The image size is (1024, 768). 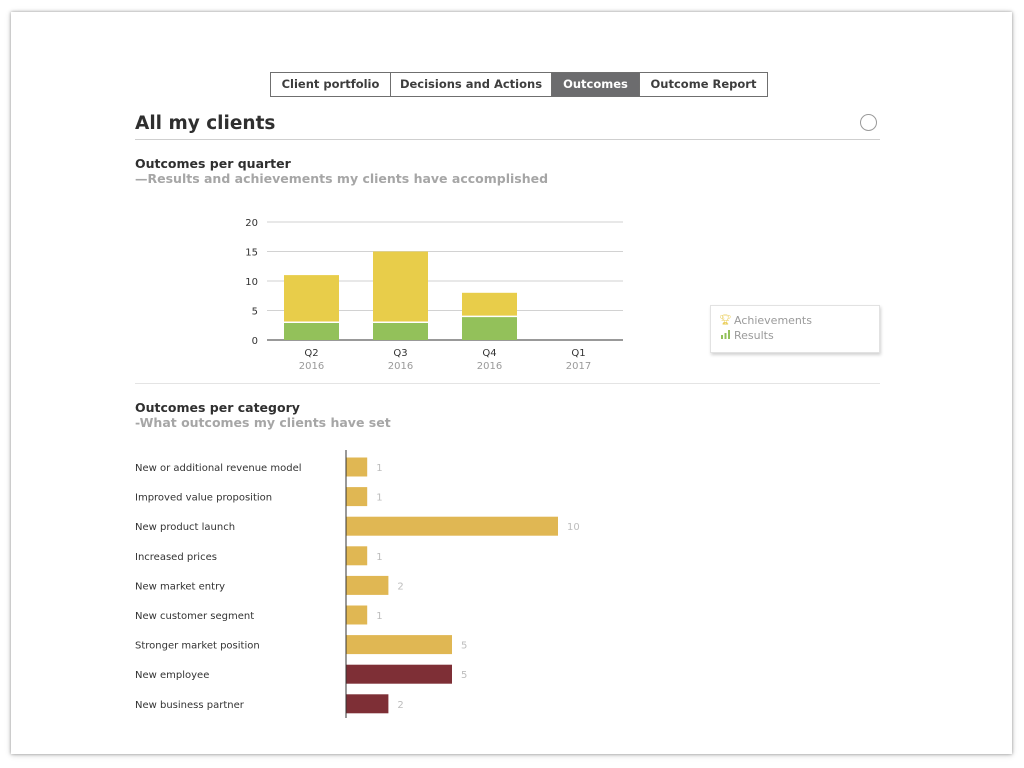 What do you see at coordinates (176, 557) in the screenshot?
I see `category-label: Increased prices` at bounding box center [176, 557].